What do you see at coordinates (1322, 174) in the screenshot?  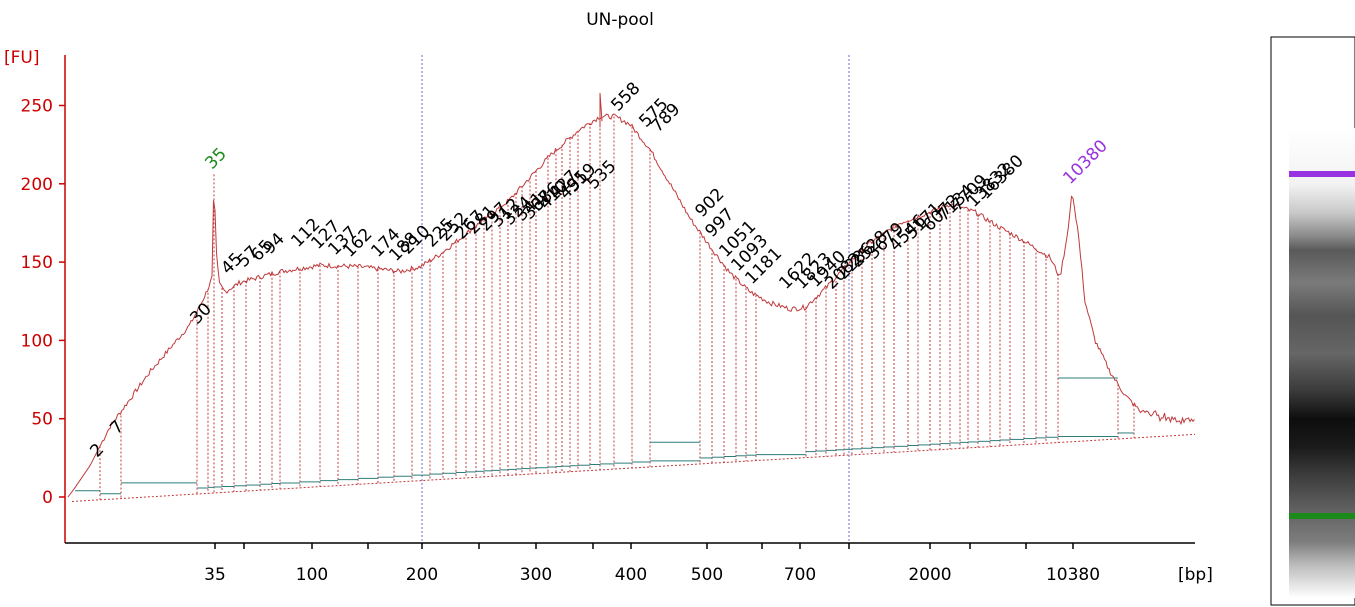 I see `gel-upper-marker-band` at bounding box center [1322, 174].